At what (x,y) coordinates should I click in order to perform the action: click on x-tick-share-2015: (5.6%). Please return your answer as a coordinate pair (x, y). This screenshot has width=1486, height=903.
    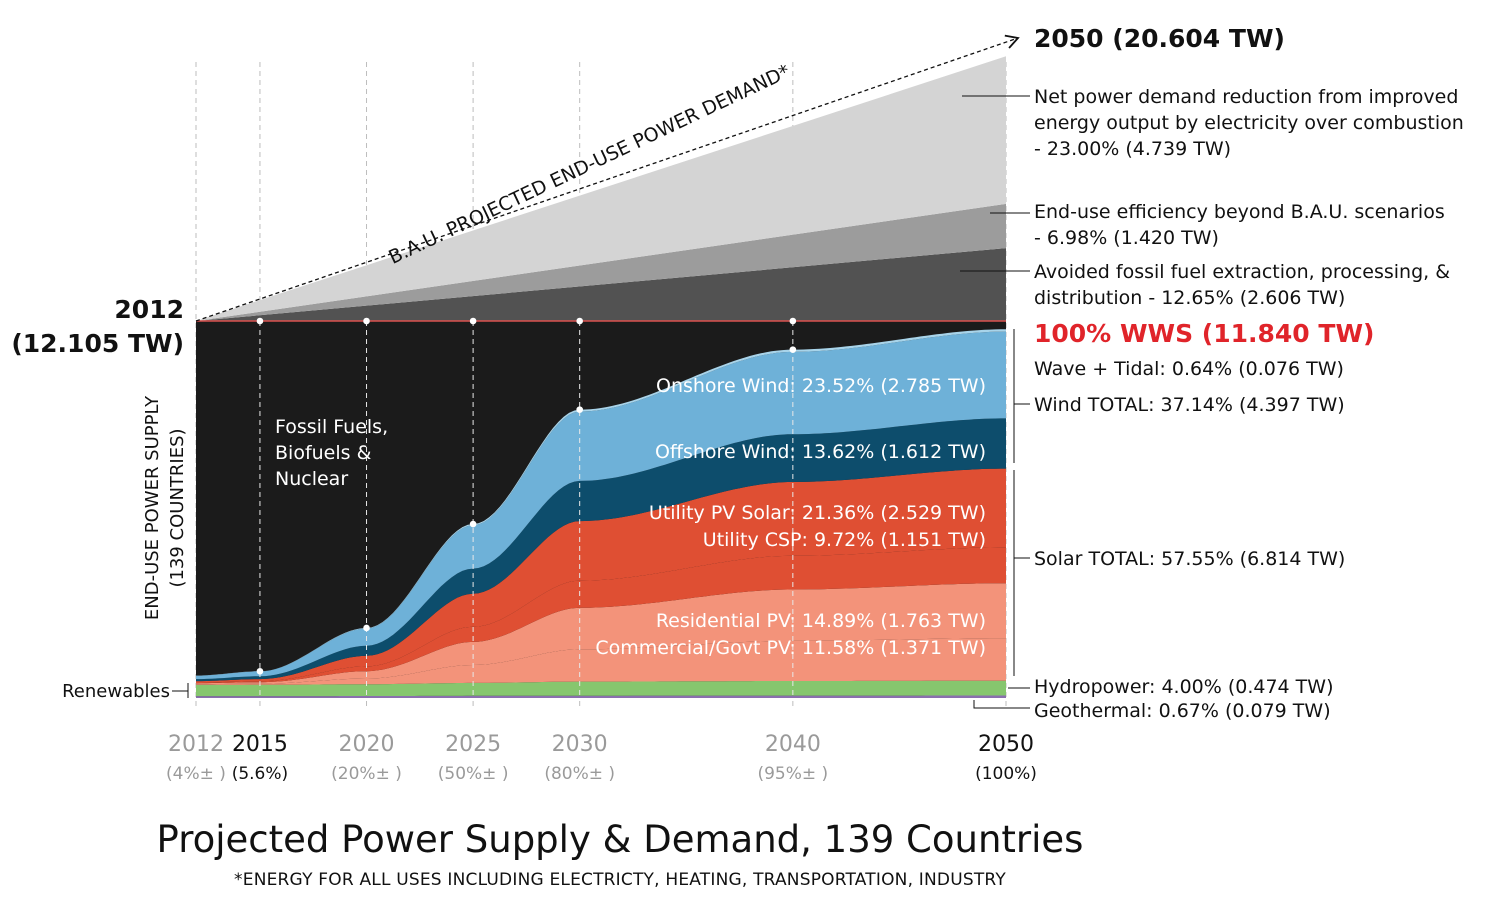
    Looking at the image, I should click on (260, 774).